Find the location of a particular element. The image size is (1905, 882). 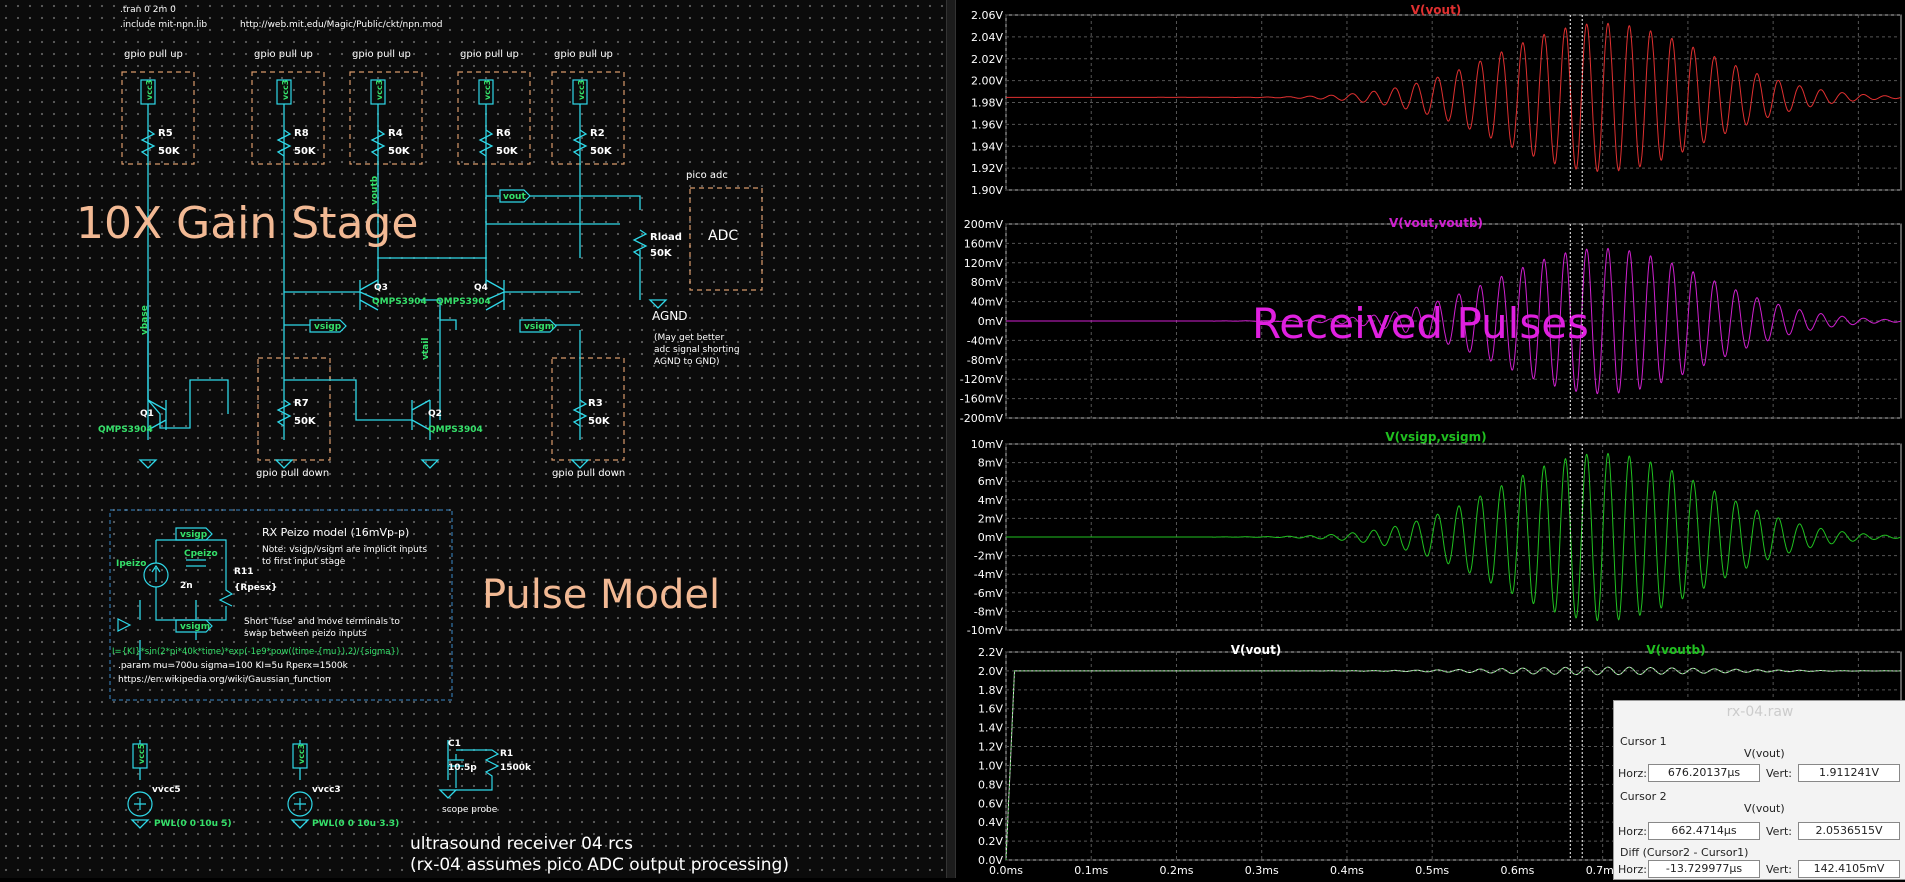

waveform-trace-voutb is located at coordinates (1453, 763).